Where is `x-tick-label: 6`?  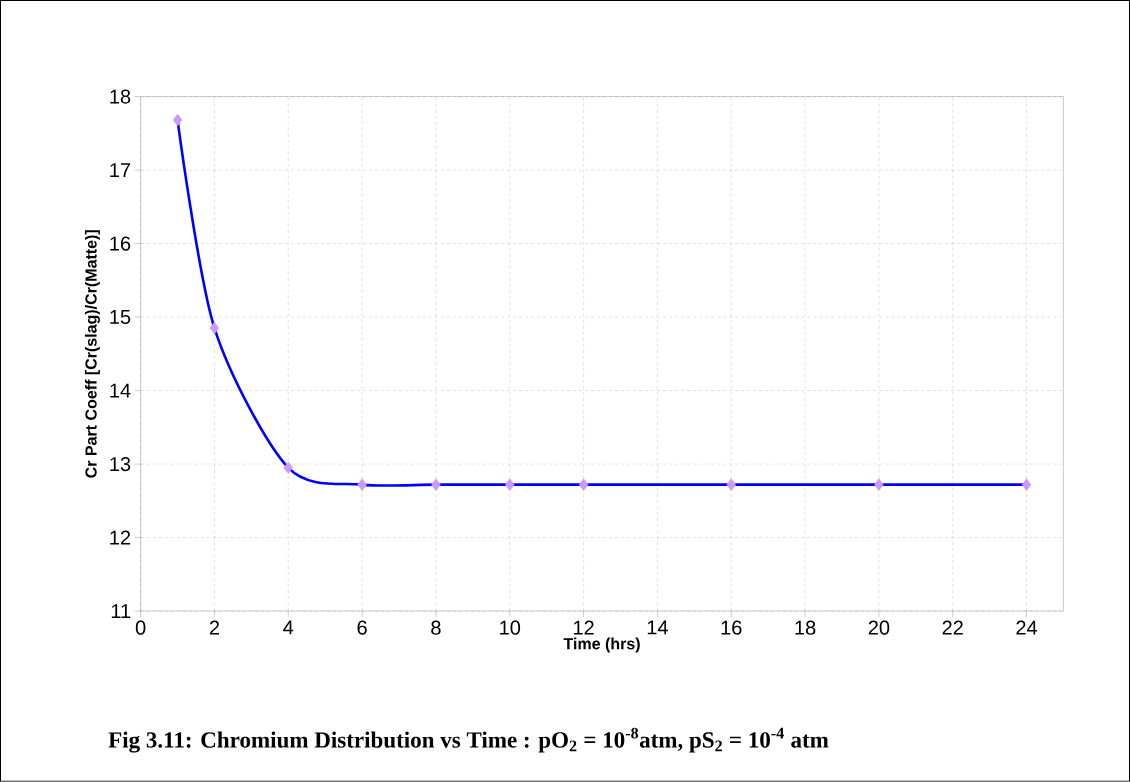 x-tick-label: 6 is located at coordinates (362, 627).